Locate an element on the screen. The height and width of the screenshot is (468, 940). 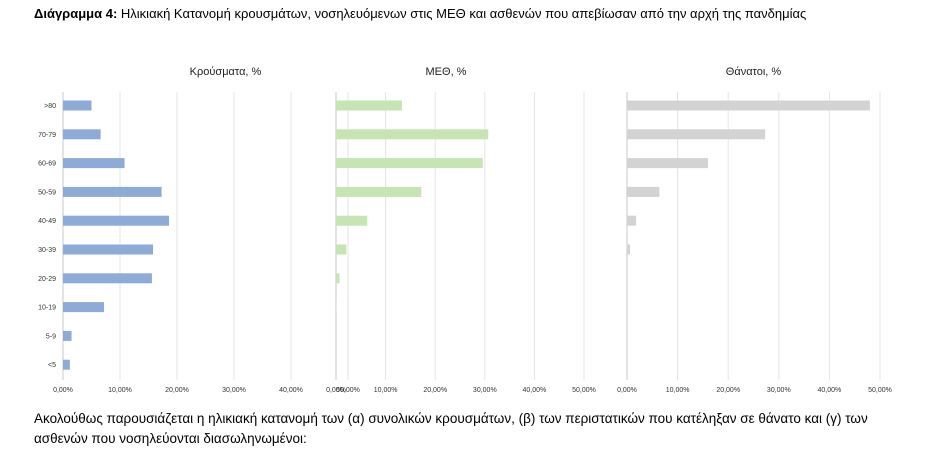
x-tick-label-1-5: 50,00% is located at coordinates (348, 390).